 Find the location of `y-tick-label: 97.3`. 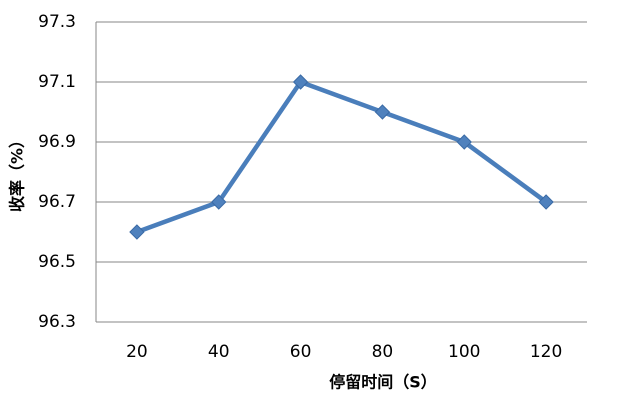

y-tick-label: 97.3 is located at coordinates (57, 22).